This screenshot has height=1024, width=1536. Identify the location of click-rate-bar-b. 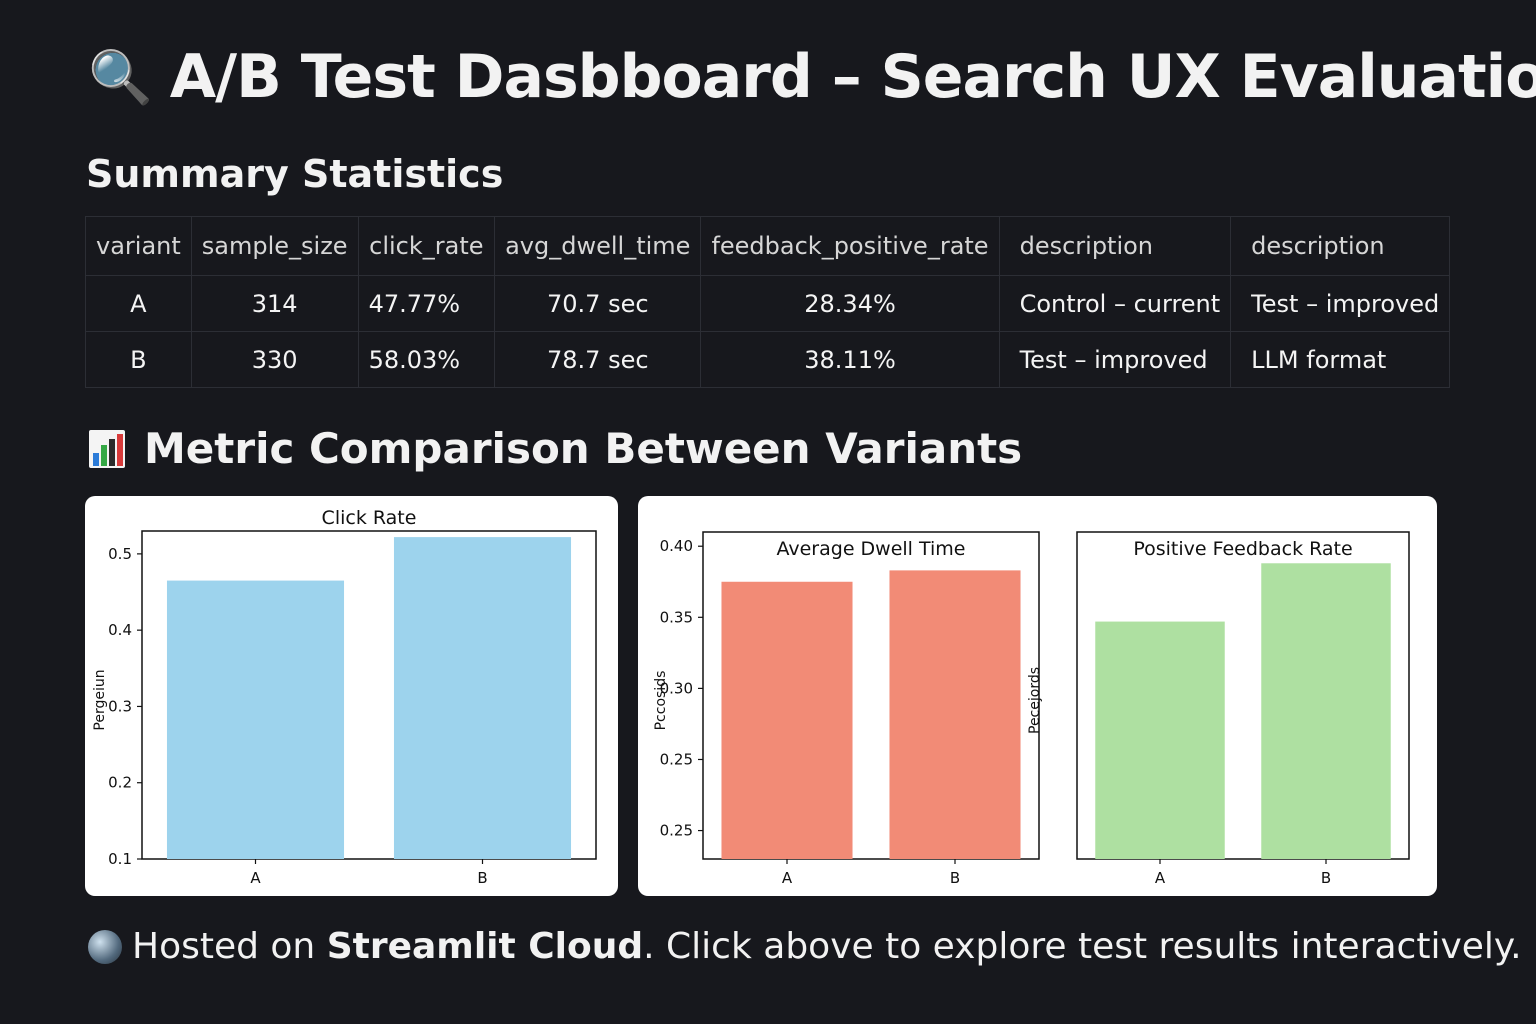
(482, 698).